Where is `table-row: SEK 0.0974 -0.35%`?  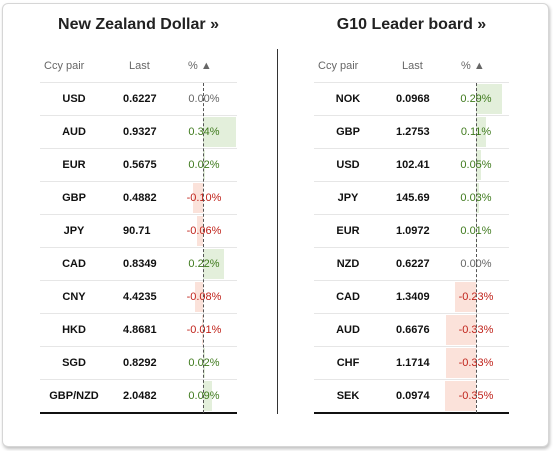
table-row: SEK 0.0974 -0.35% is located at coordinates (411, 397).